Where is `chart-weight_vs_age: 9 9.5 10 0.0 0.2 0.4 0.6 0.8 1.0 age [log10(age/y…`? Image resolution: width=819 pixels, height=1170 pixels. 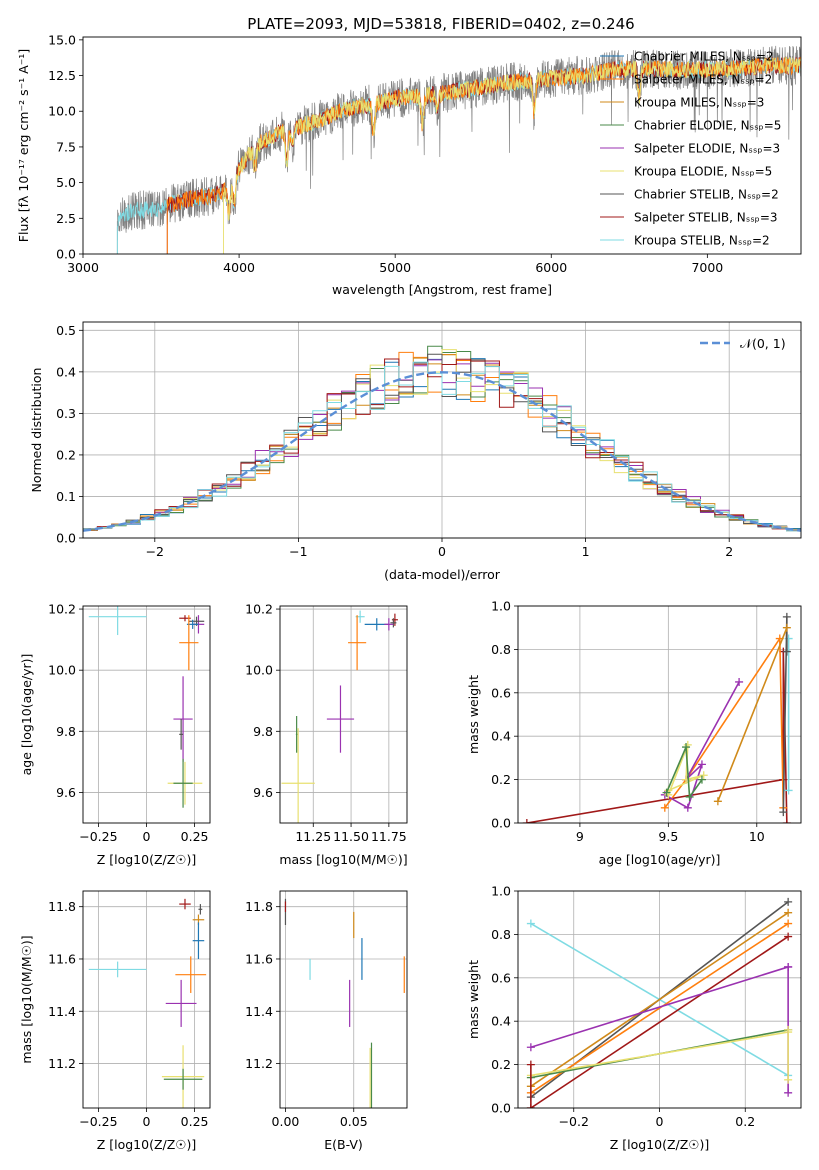
chart-weight_vs_age: 9 9.5 10 0.0 0.2 0.4 0.6 0.8 1.0 age [log10(age/y… is located at coordinates (634, 733).